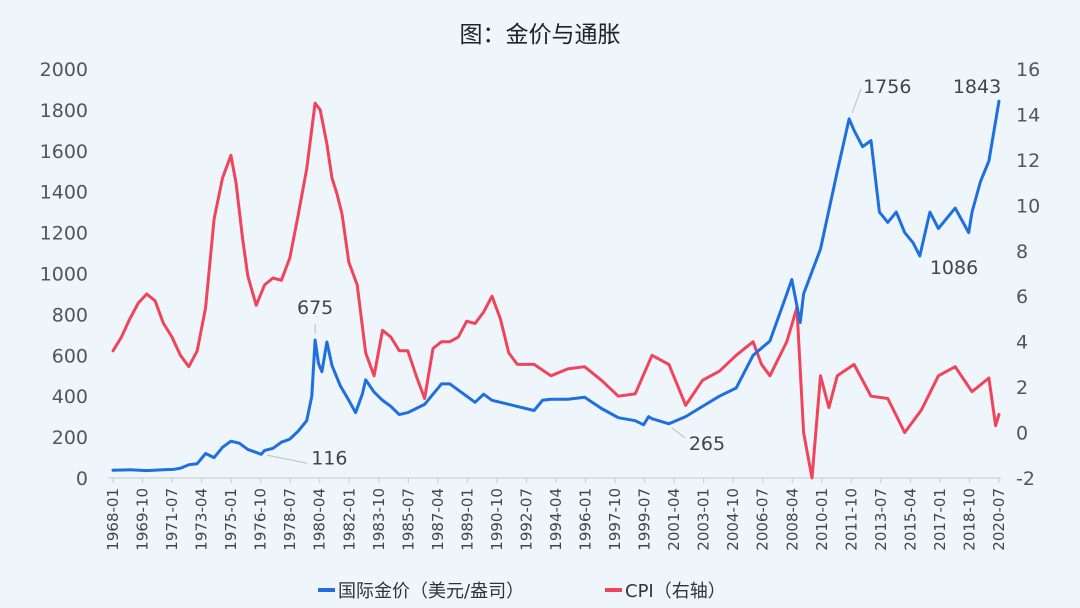  What do you see at coordinates (615, 519) in the screenshot?
I see `x-tick-label: 1997-10` at bounding box center [615, 519].